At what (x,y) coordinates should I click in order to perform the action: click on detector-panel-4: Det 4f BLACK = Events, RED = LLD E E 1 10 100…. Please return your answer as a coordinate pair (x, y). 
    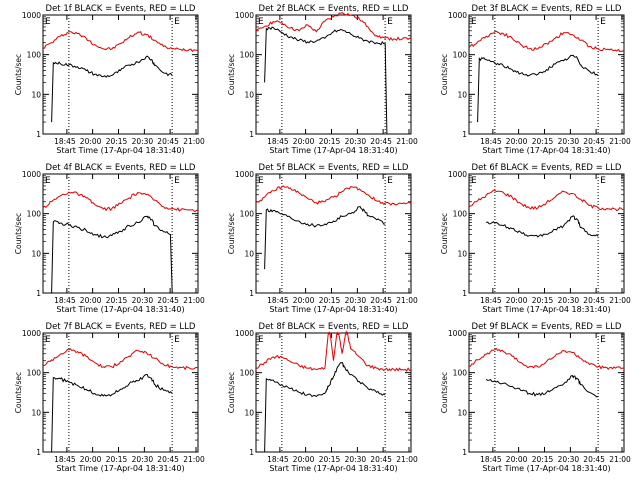
    Looking at the image, I should click on (109, 238).